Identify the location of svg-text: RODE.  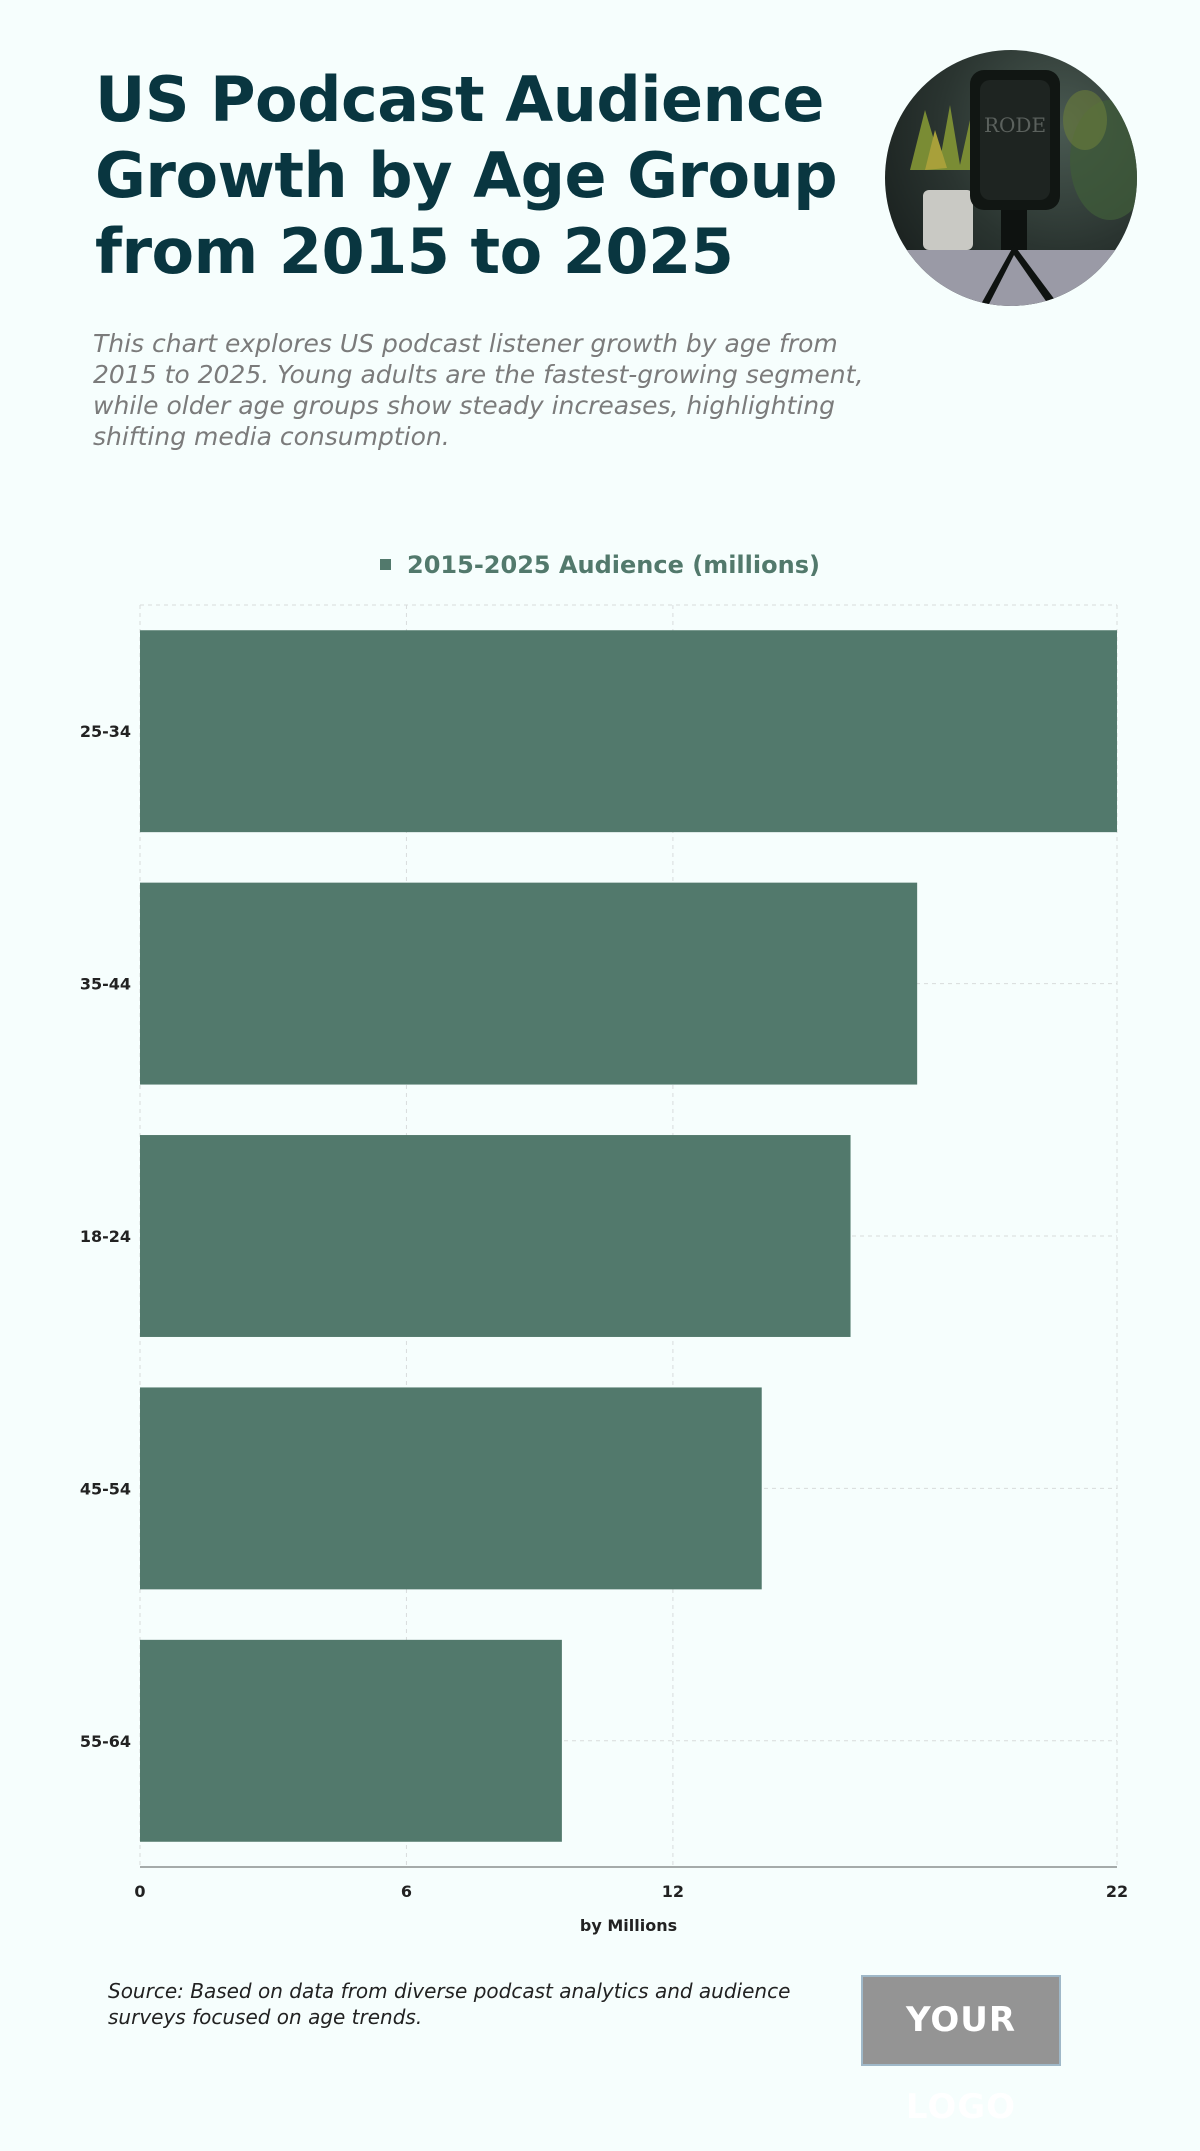
(1015, 125).